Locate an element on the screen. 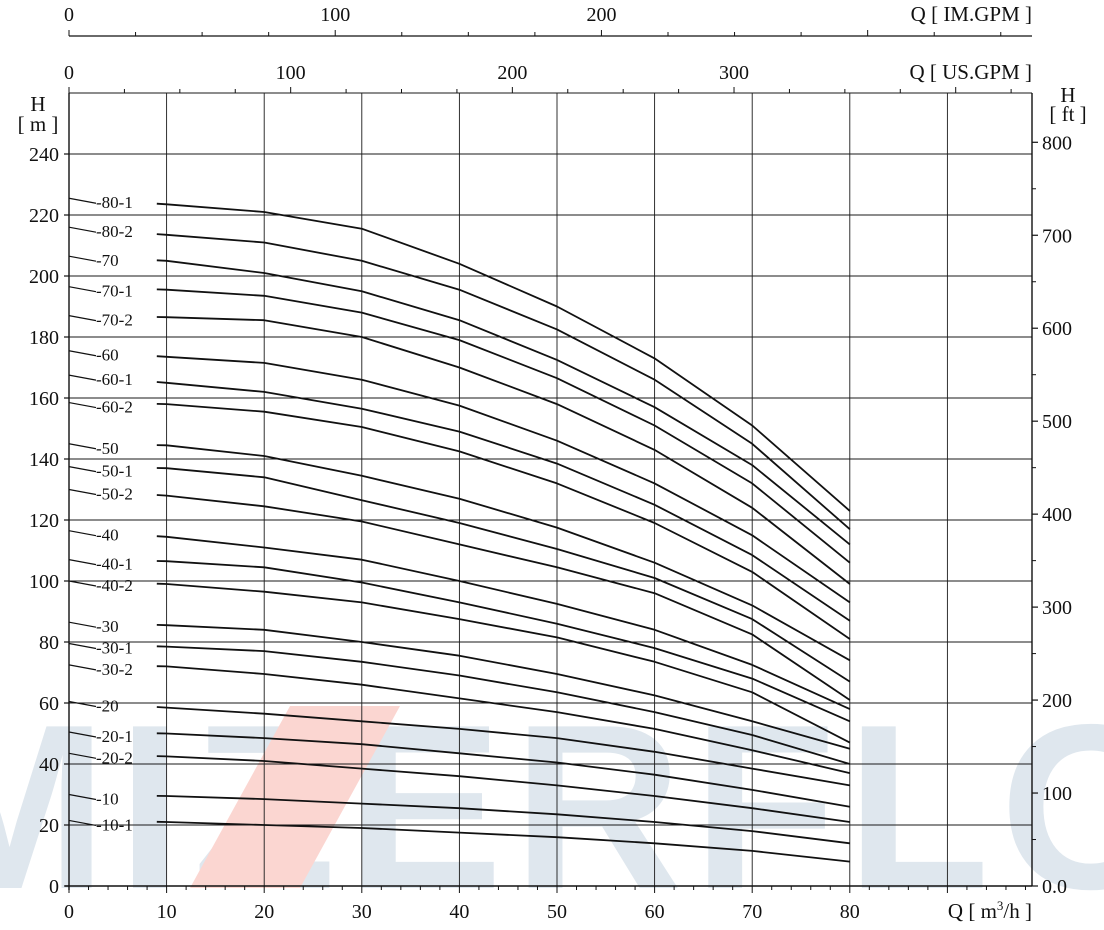  us-gpm-tick-label: 0 is located at coordinates (69, 73).